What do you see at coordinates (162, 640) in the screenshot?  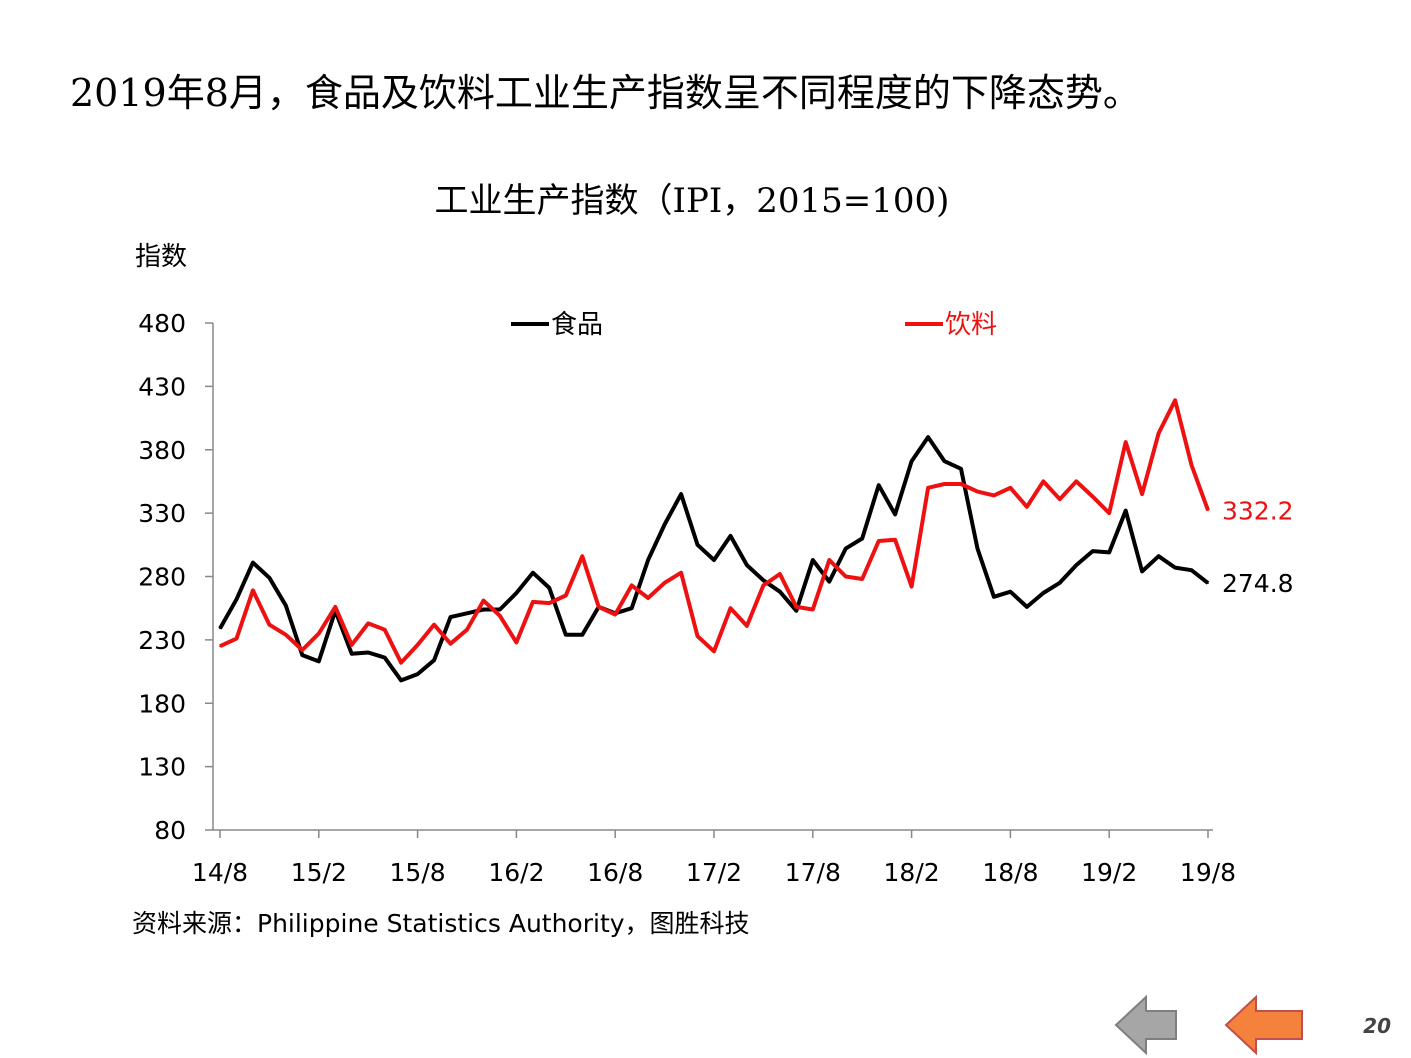 I see `y-tick-label: 230` at bounding box center [162, 640].